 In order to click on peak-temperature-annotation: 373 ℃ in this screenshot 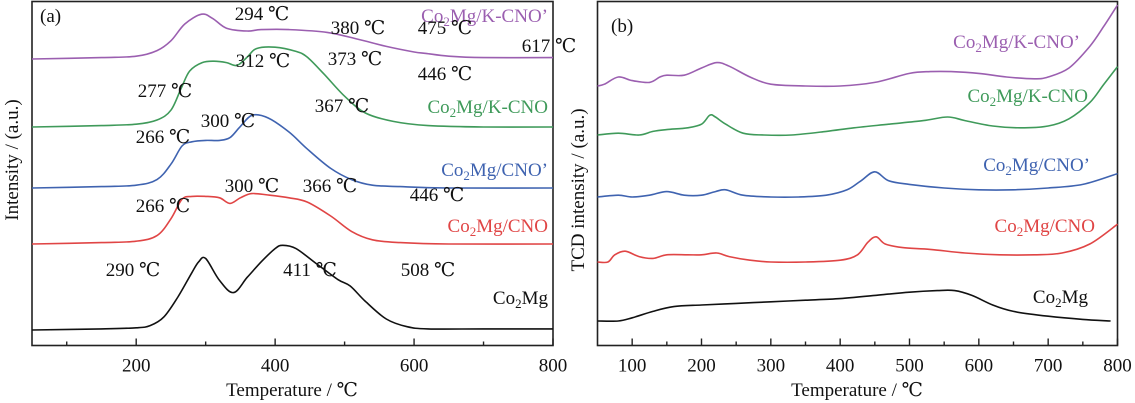, I will do `click(355, 59)`.